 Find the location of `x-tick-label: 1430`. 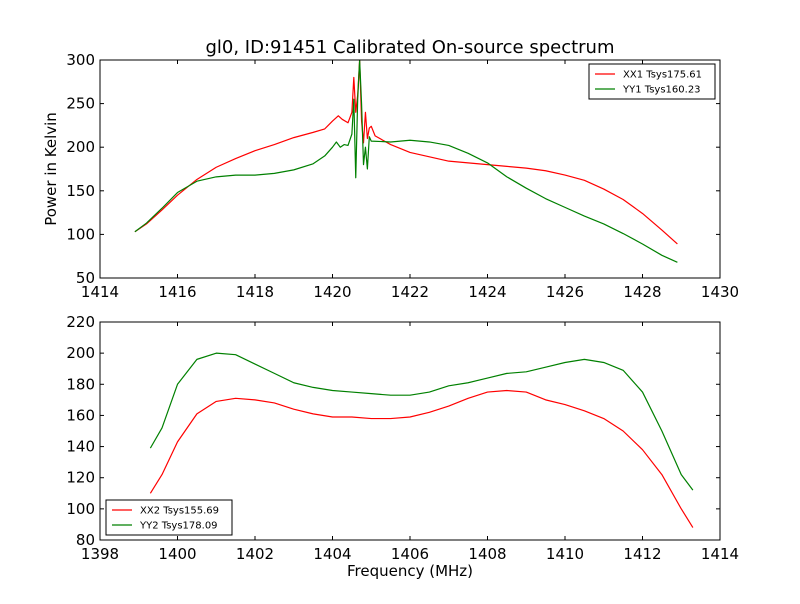

x-tick-label: 1430 is located at coordinates (720, 292).